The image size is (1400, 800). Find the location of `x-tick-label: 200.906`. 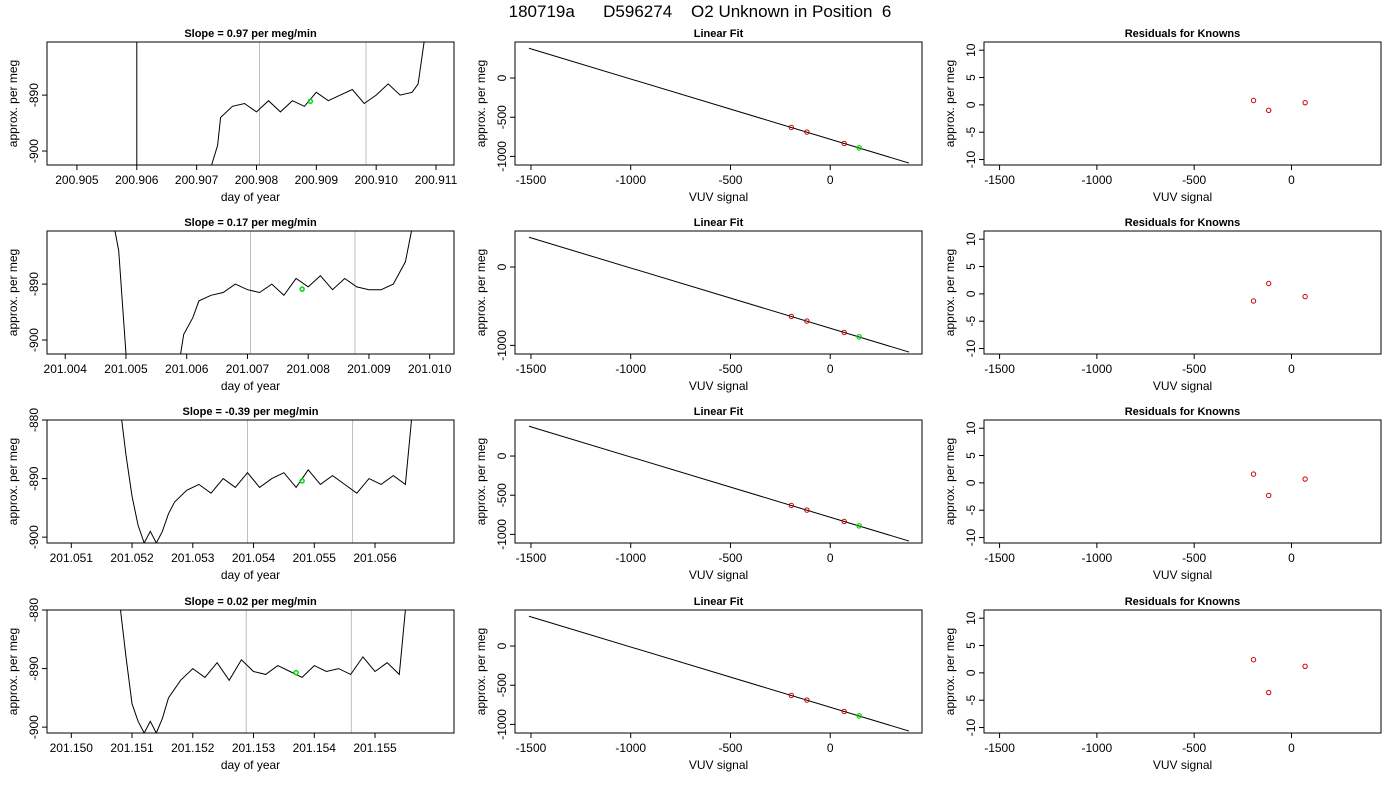

x-tick-label: 200.906 is located at coordinates (137, 180).